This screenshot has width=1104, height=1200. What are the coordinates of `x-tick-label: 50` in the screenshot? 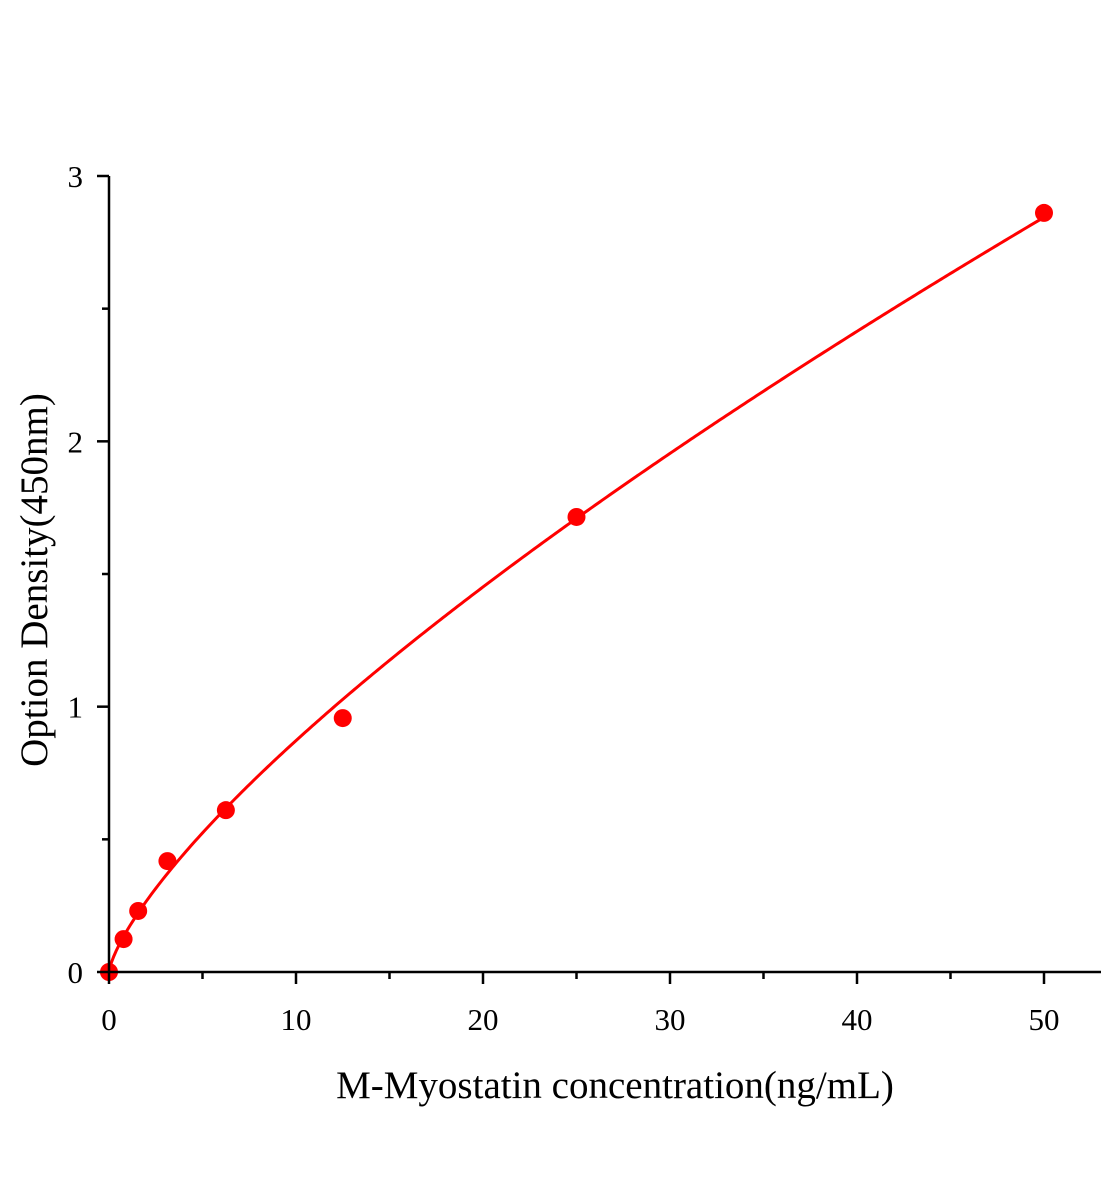 It's located at (1044, 1019).